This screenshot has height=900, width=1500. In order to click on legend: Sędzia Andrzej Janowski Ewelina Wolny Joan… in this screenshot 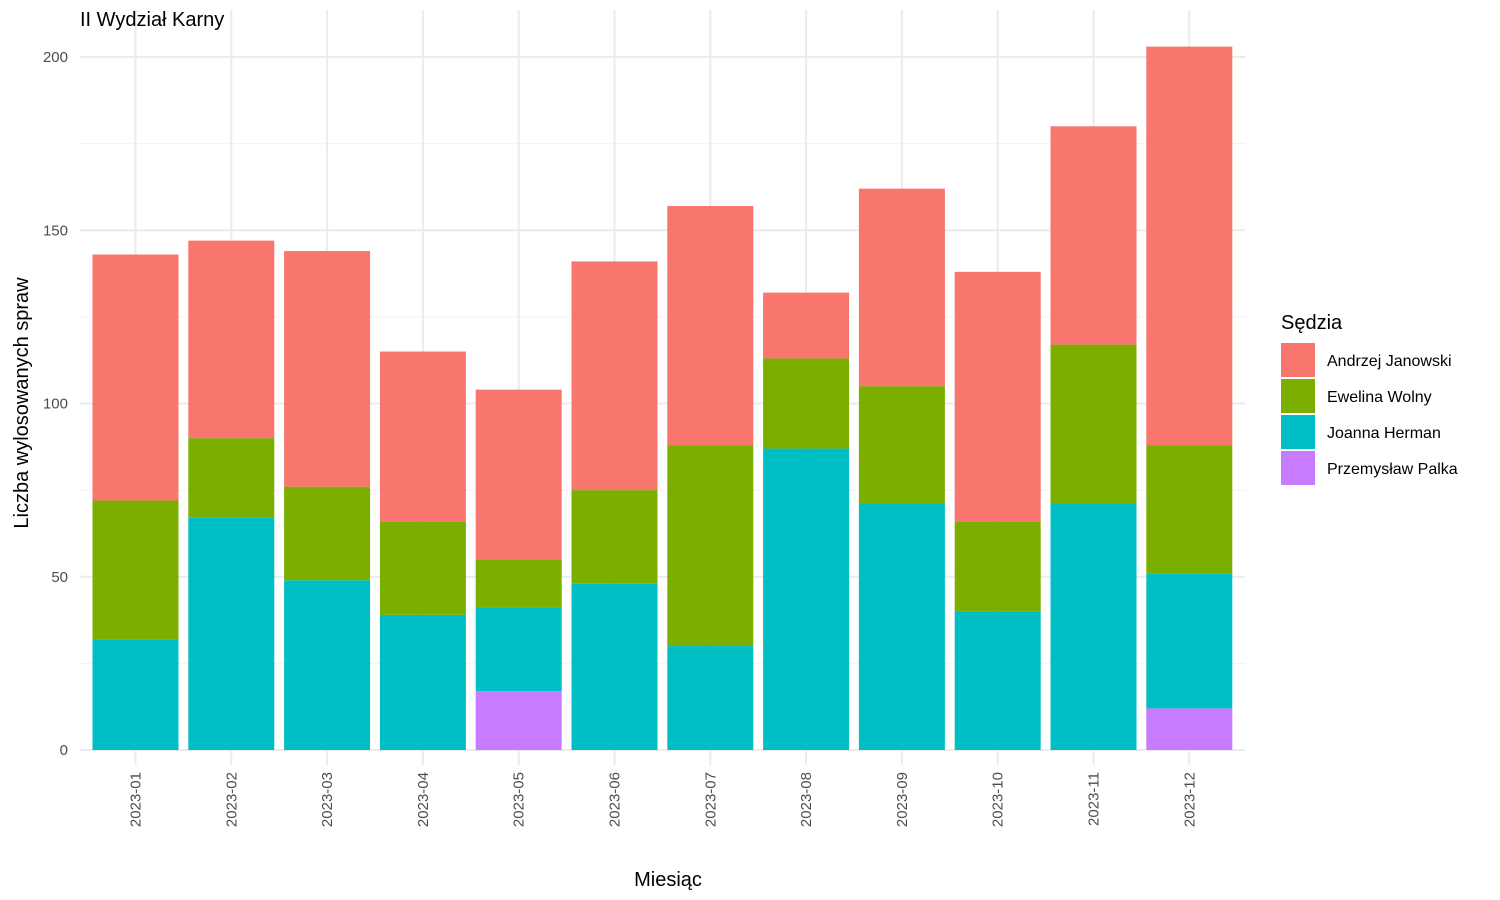, I will do `click(1369, 398)`.